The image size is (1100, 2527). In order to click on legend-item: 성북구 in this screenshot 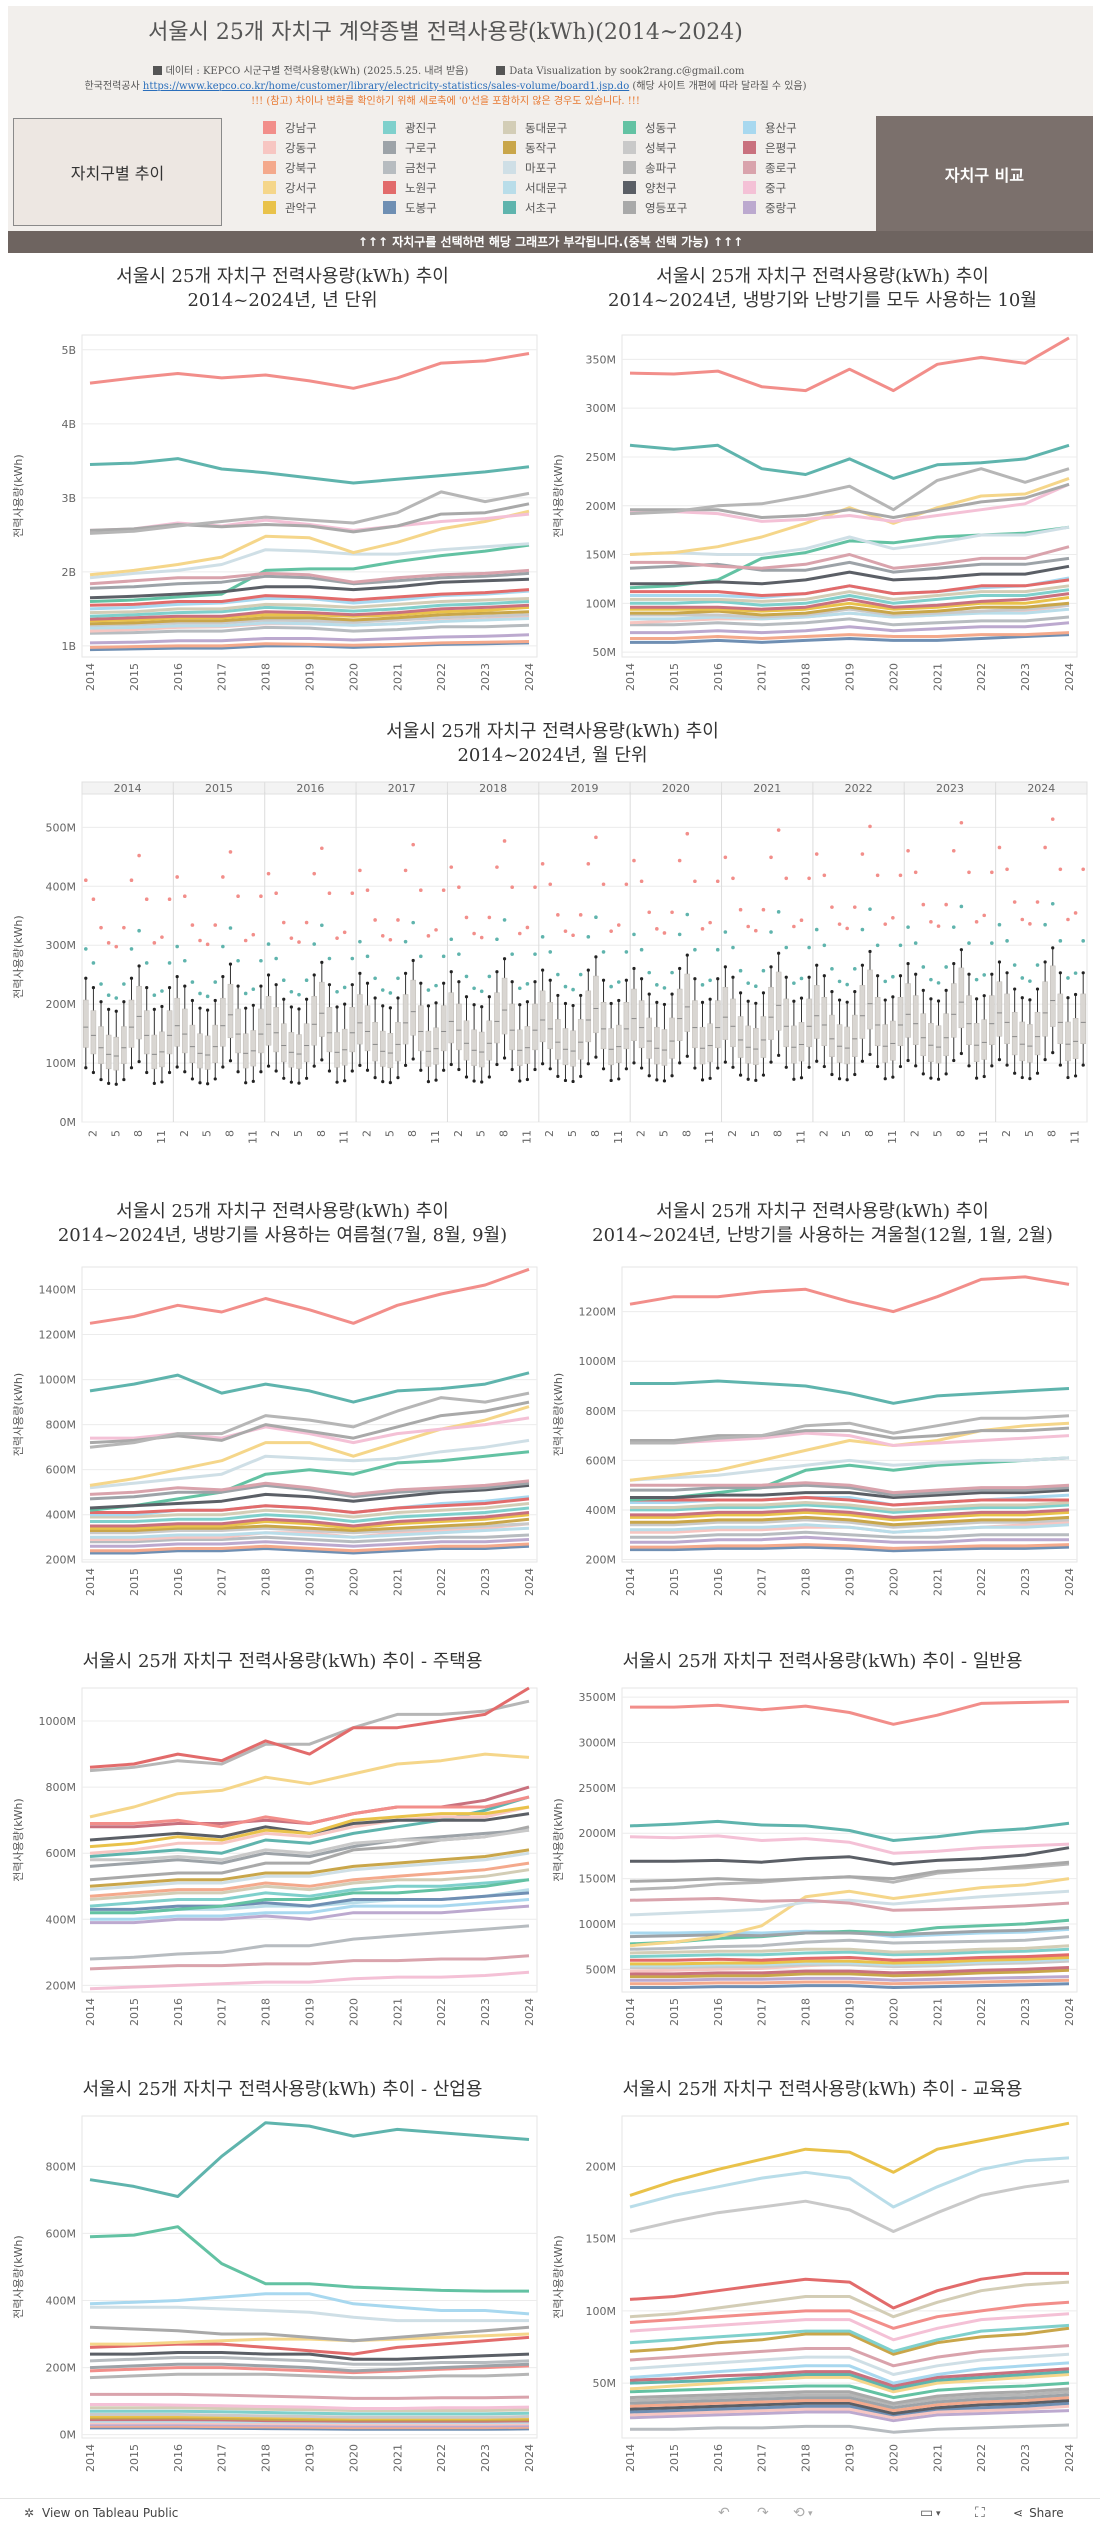, I will do `click(650, 148)`.